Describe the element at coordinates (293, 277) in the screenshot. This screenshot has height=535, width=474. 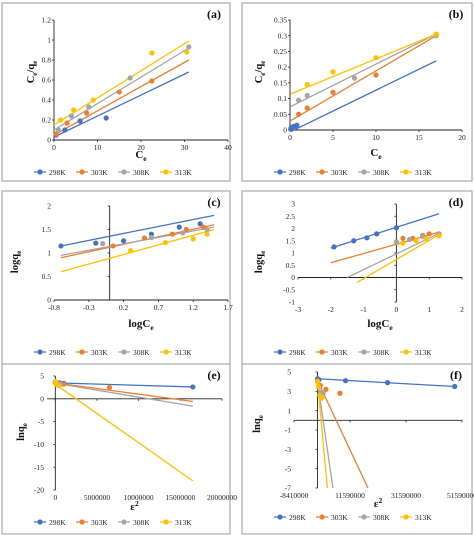
I see `y-tick-label: 0` at that location.